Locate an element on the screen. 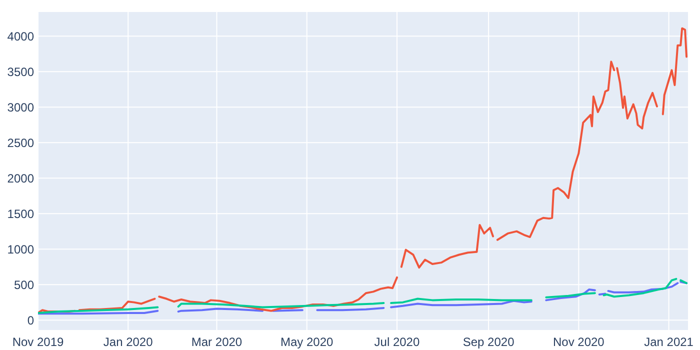 The width and height of the screenshot is (700, 350). y-tick-label: 2000 is located at coordinates (20, 178).